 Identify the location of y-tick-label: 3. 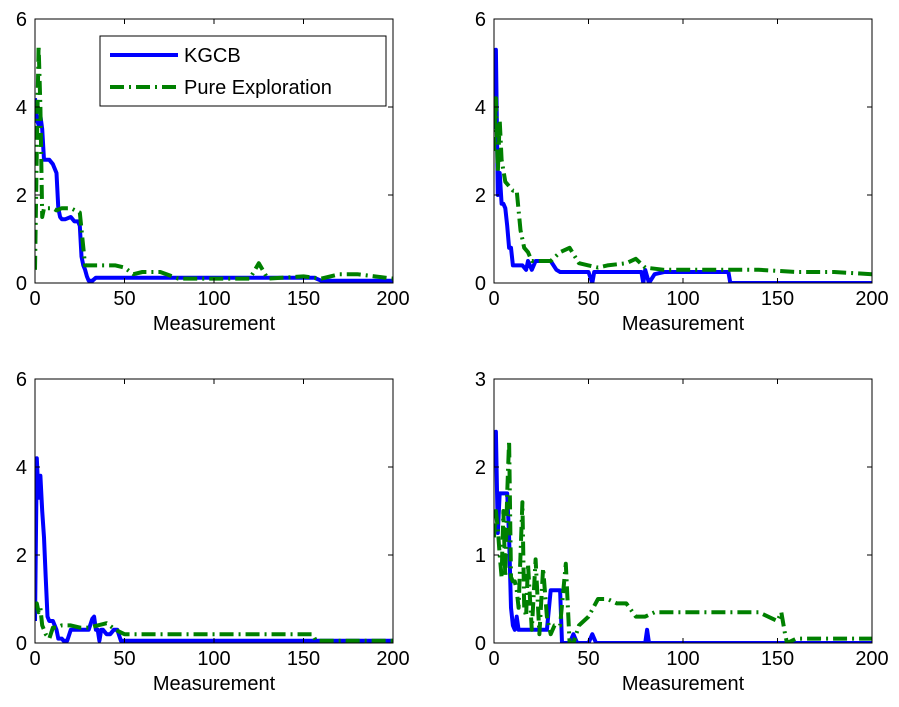
(480, 380).